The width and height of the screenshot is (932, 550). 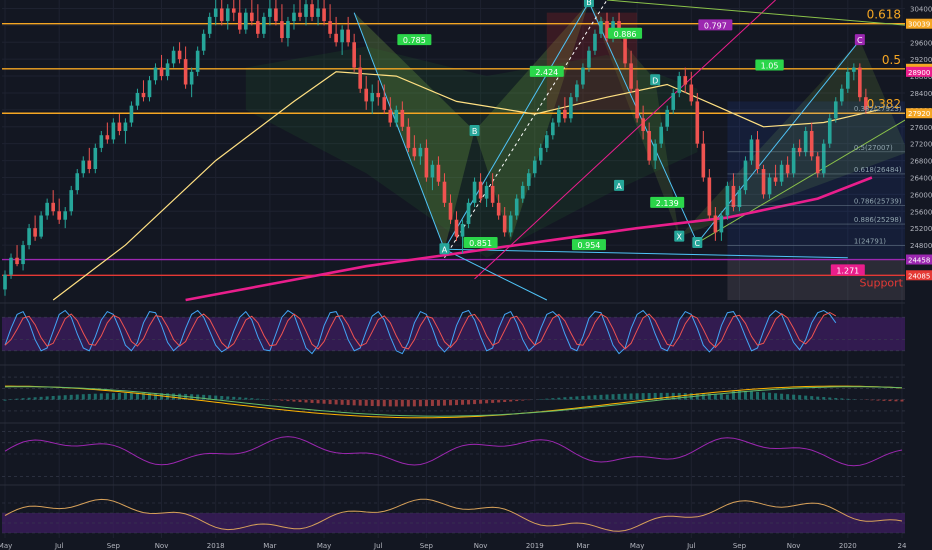 I want to click on price-tick-label: 25600, so click(x=921, y=212).